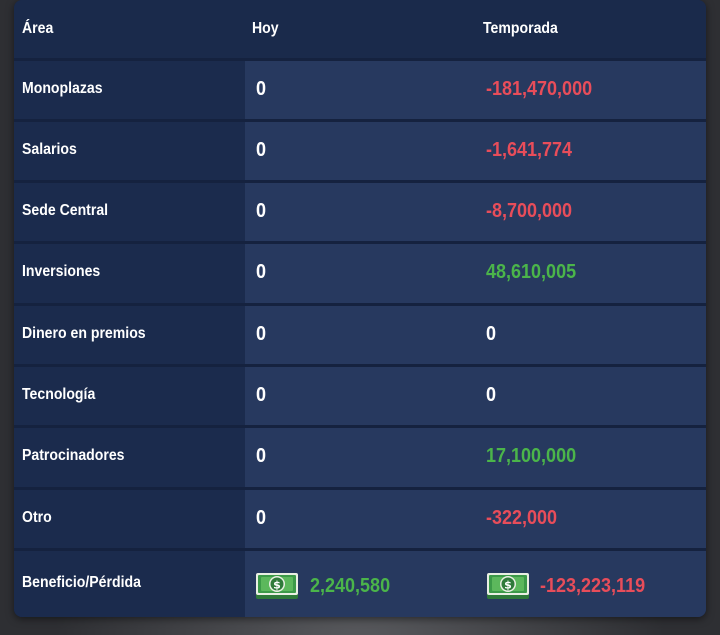 This screenshot has height=635, width=720. What do you see at coordinates (520, 28) in the screenshot?
I see `header-season: Temporada` at bounding box center [520, 28].